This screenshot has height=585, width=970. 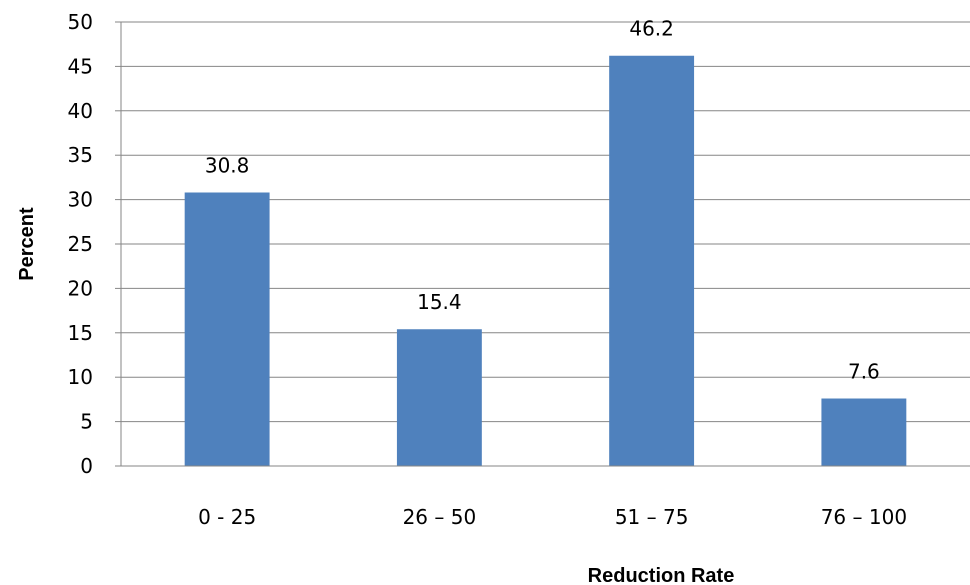 I want to click on y-tick-label: 10, so click(x=80, y=377).